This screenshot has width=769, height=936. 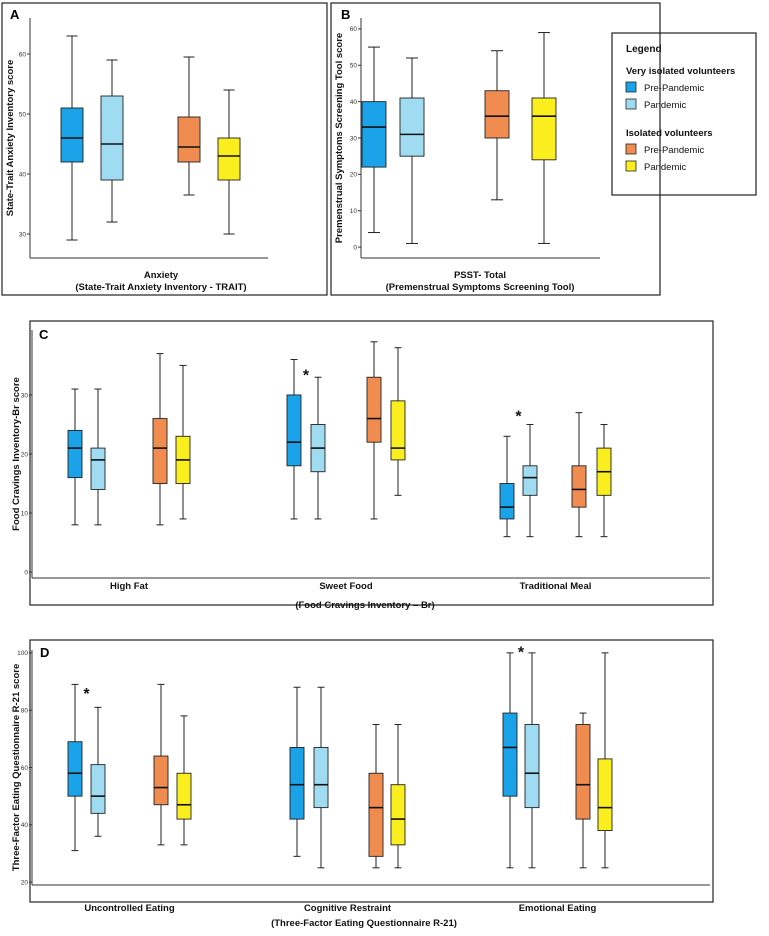 I want to click on panel-a-letter: A, so click(x=15, y=14).